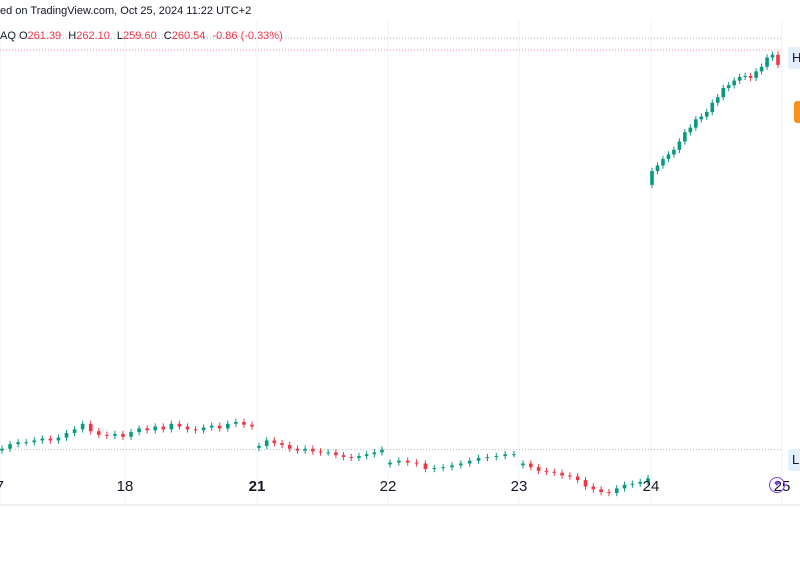 The image size is (800, 564). What do you see at coordinates (257, 486) in the screenshot?
I see `x-tick-label: 21` at bounding box center [257, 486].